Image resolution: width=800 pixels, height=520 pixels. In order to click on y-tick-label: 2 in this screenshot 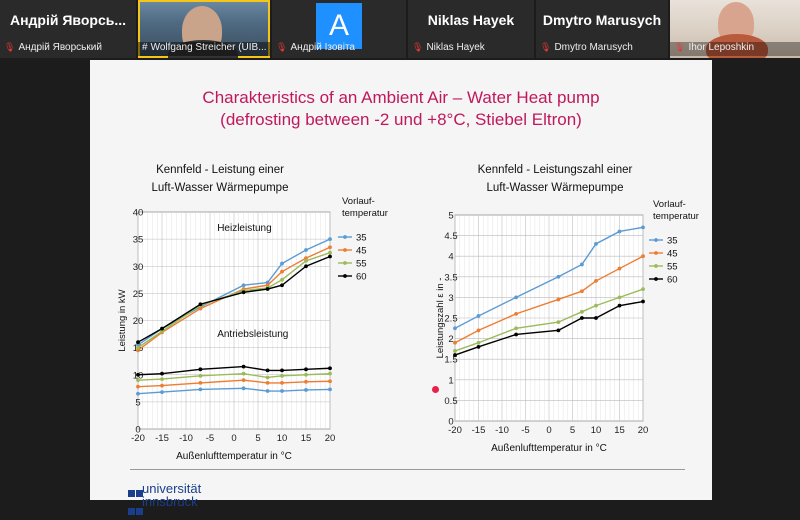, I will do `click(450, 339)`.